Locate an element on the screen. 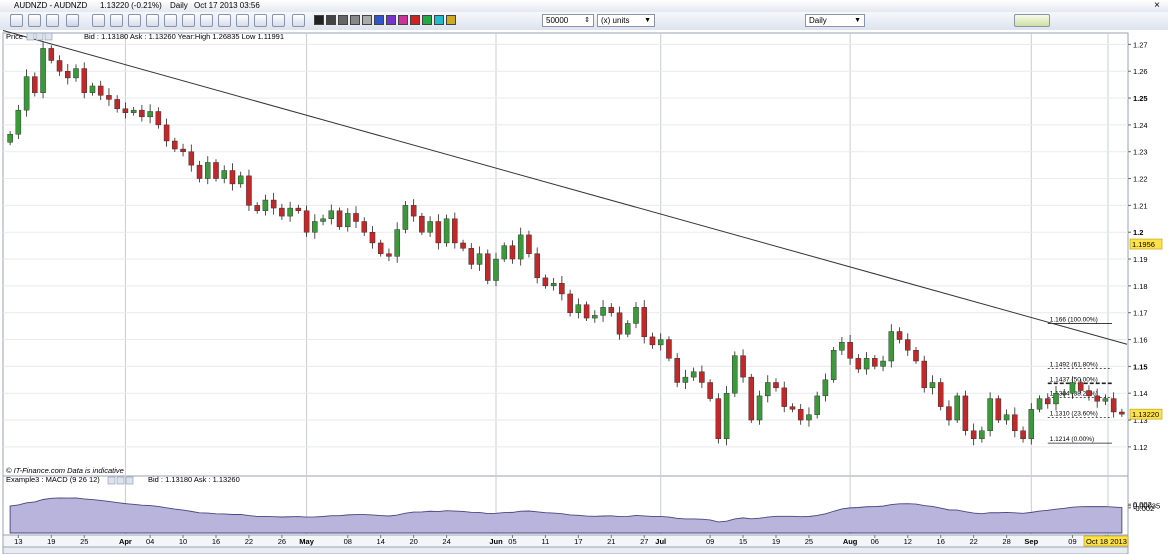 The image size is (1168, 554). macd-tick-label: 0.002 is located at coordinates (1142, 504).